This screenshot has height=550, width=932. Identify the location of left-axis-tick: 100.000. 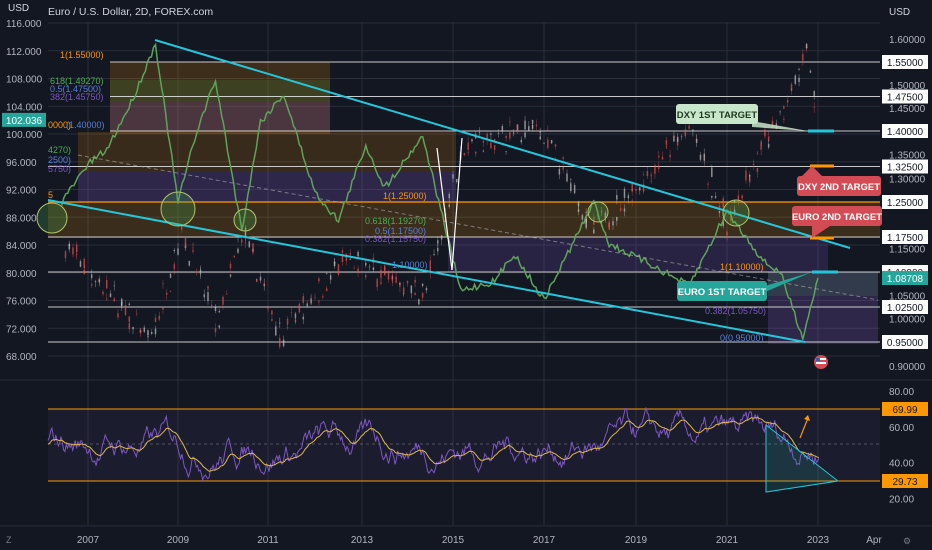
(24, 135).